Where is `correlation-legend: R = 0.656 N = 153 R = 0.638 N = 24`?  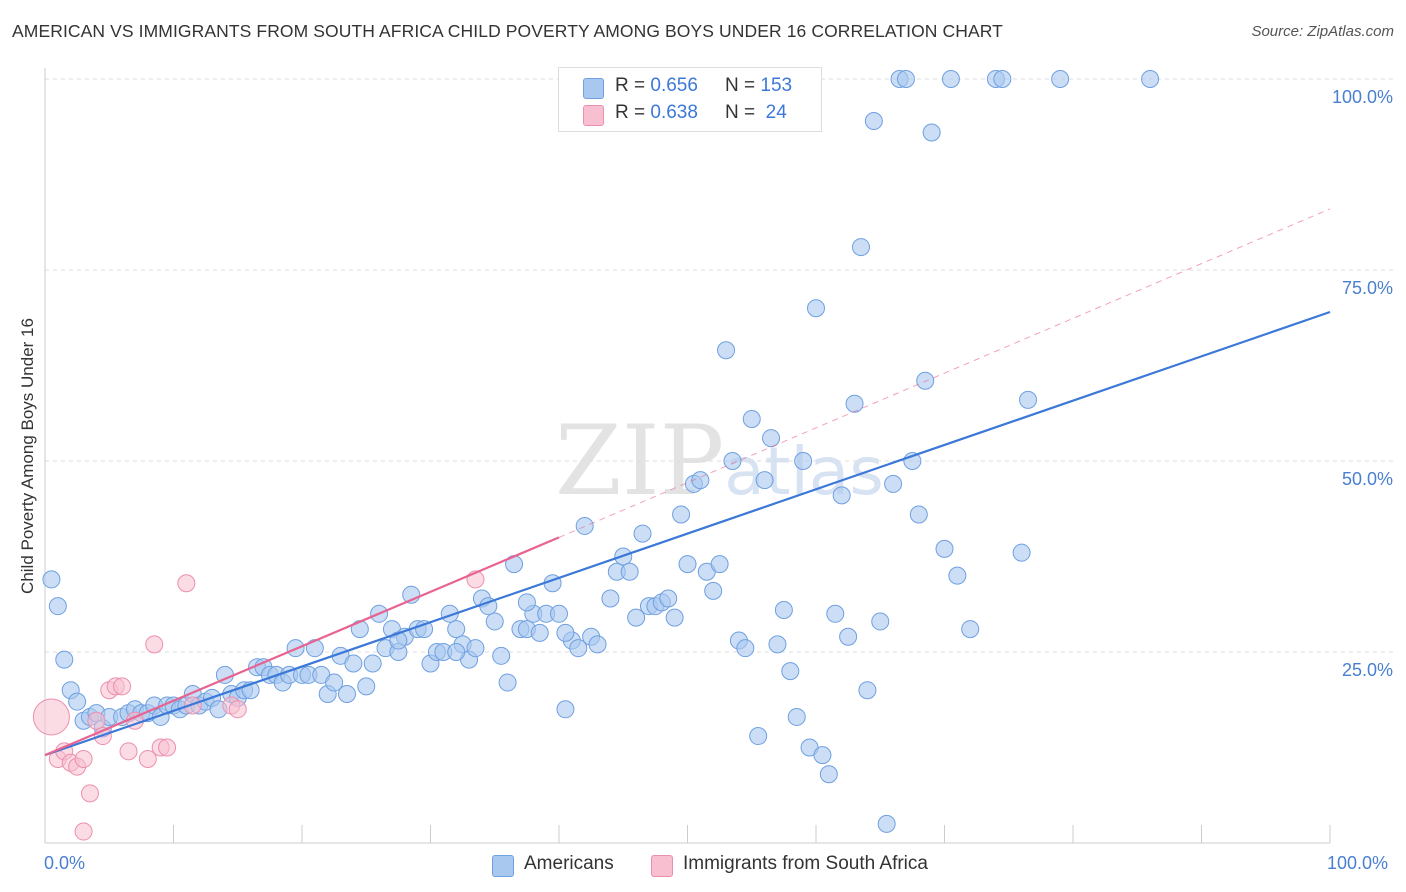
correlation-legend: R = 0.656 N = 153 R = 0.638 N = 24 is located at coordinates (690, 99).